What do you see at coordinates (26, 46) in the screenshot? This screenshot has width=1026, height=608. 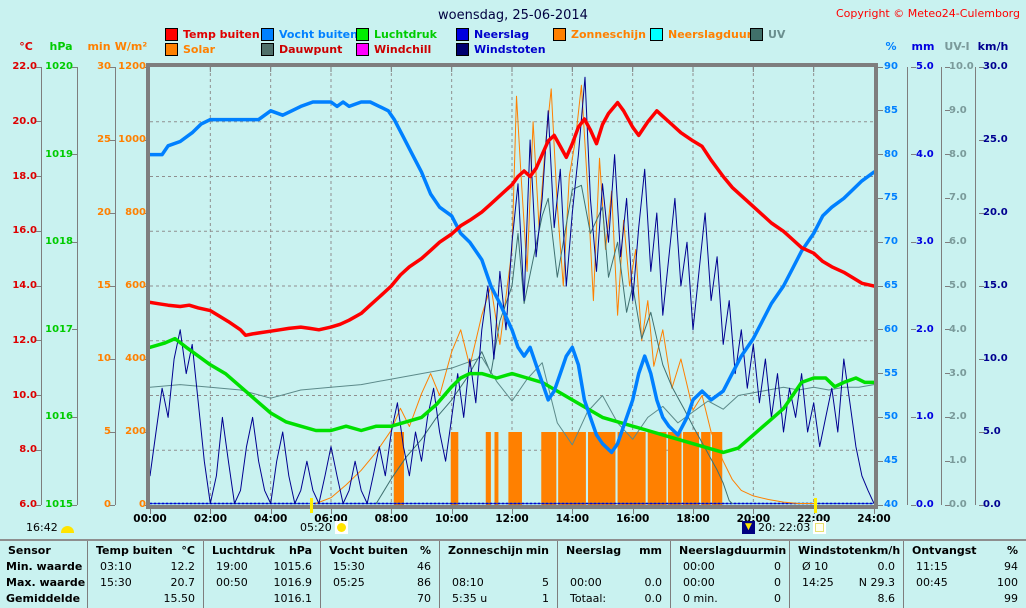 I see `axis-unit-label: °C` at bounding box center [26, 46].